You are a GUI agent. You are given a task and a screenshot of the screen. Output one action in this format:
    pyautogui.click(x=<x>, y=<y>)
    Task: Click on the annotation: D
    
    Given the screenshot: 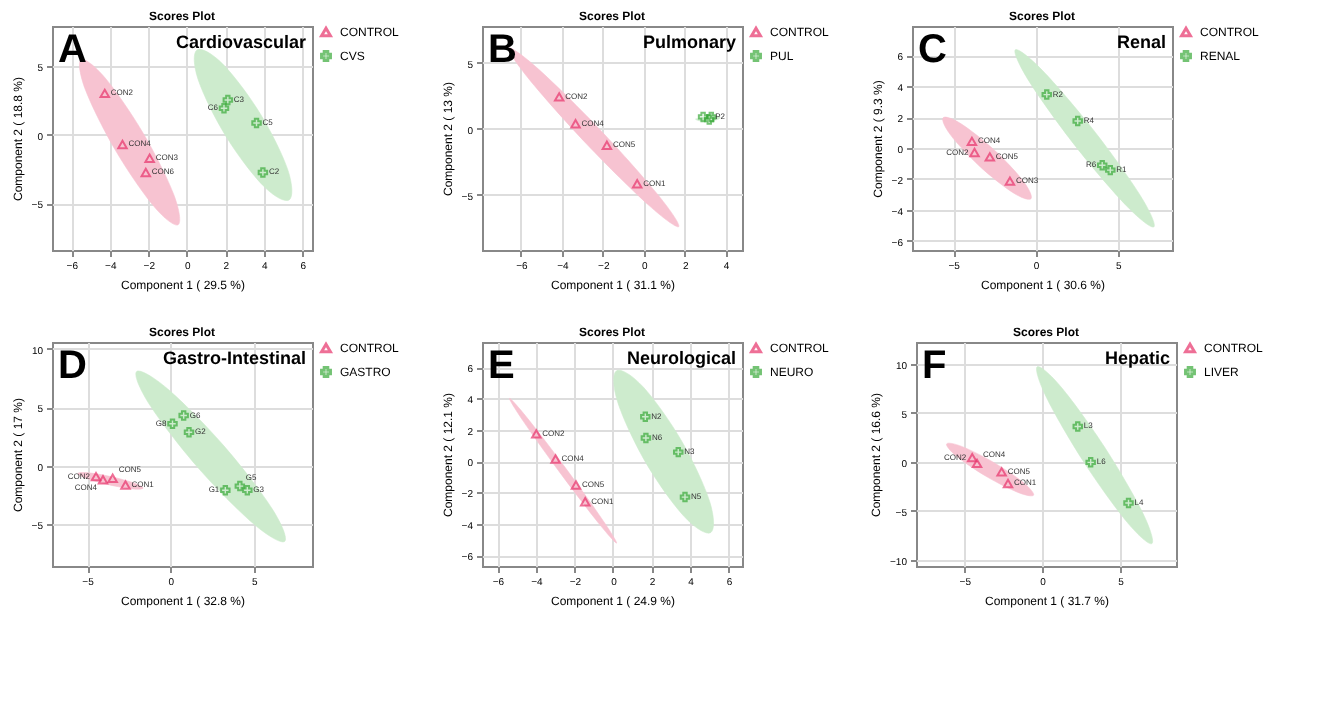 What is the action you would take?
    pyautogui.click(x=72, y=366)
    